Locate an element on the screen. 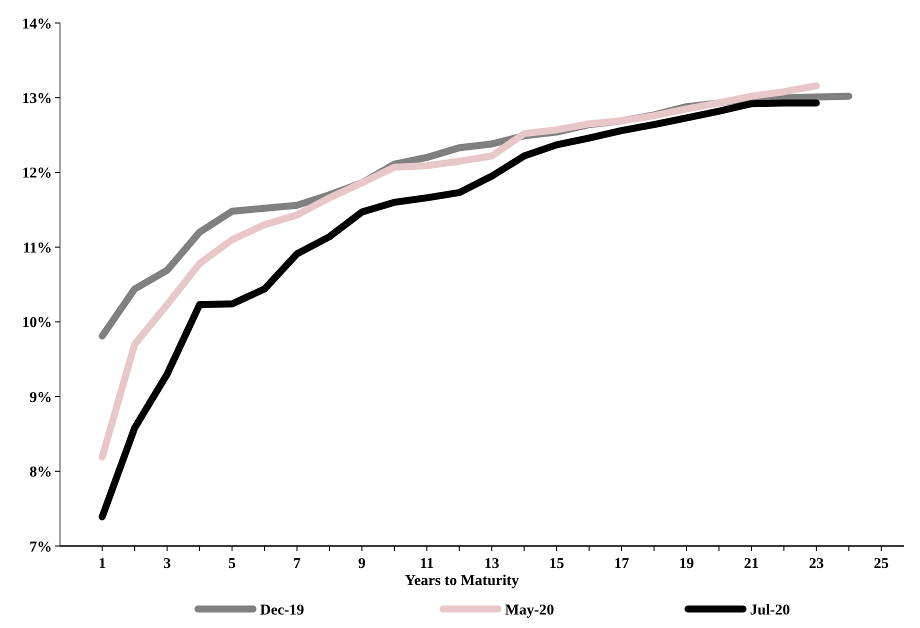 Image resolution: width=920 pixels, height=628 pixels. x-tick-label: 5 is located at coordinates (232, 564).